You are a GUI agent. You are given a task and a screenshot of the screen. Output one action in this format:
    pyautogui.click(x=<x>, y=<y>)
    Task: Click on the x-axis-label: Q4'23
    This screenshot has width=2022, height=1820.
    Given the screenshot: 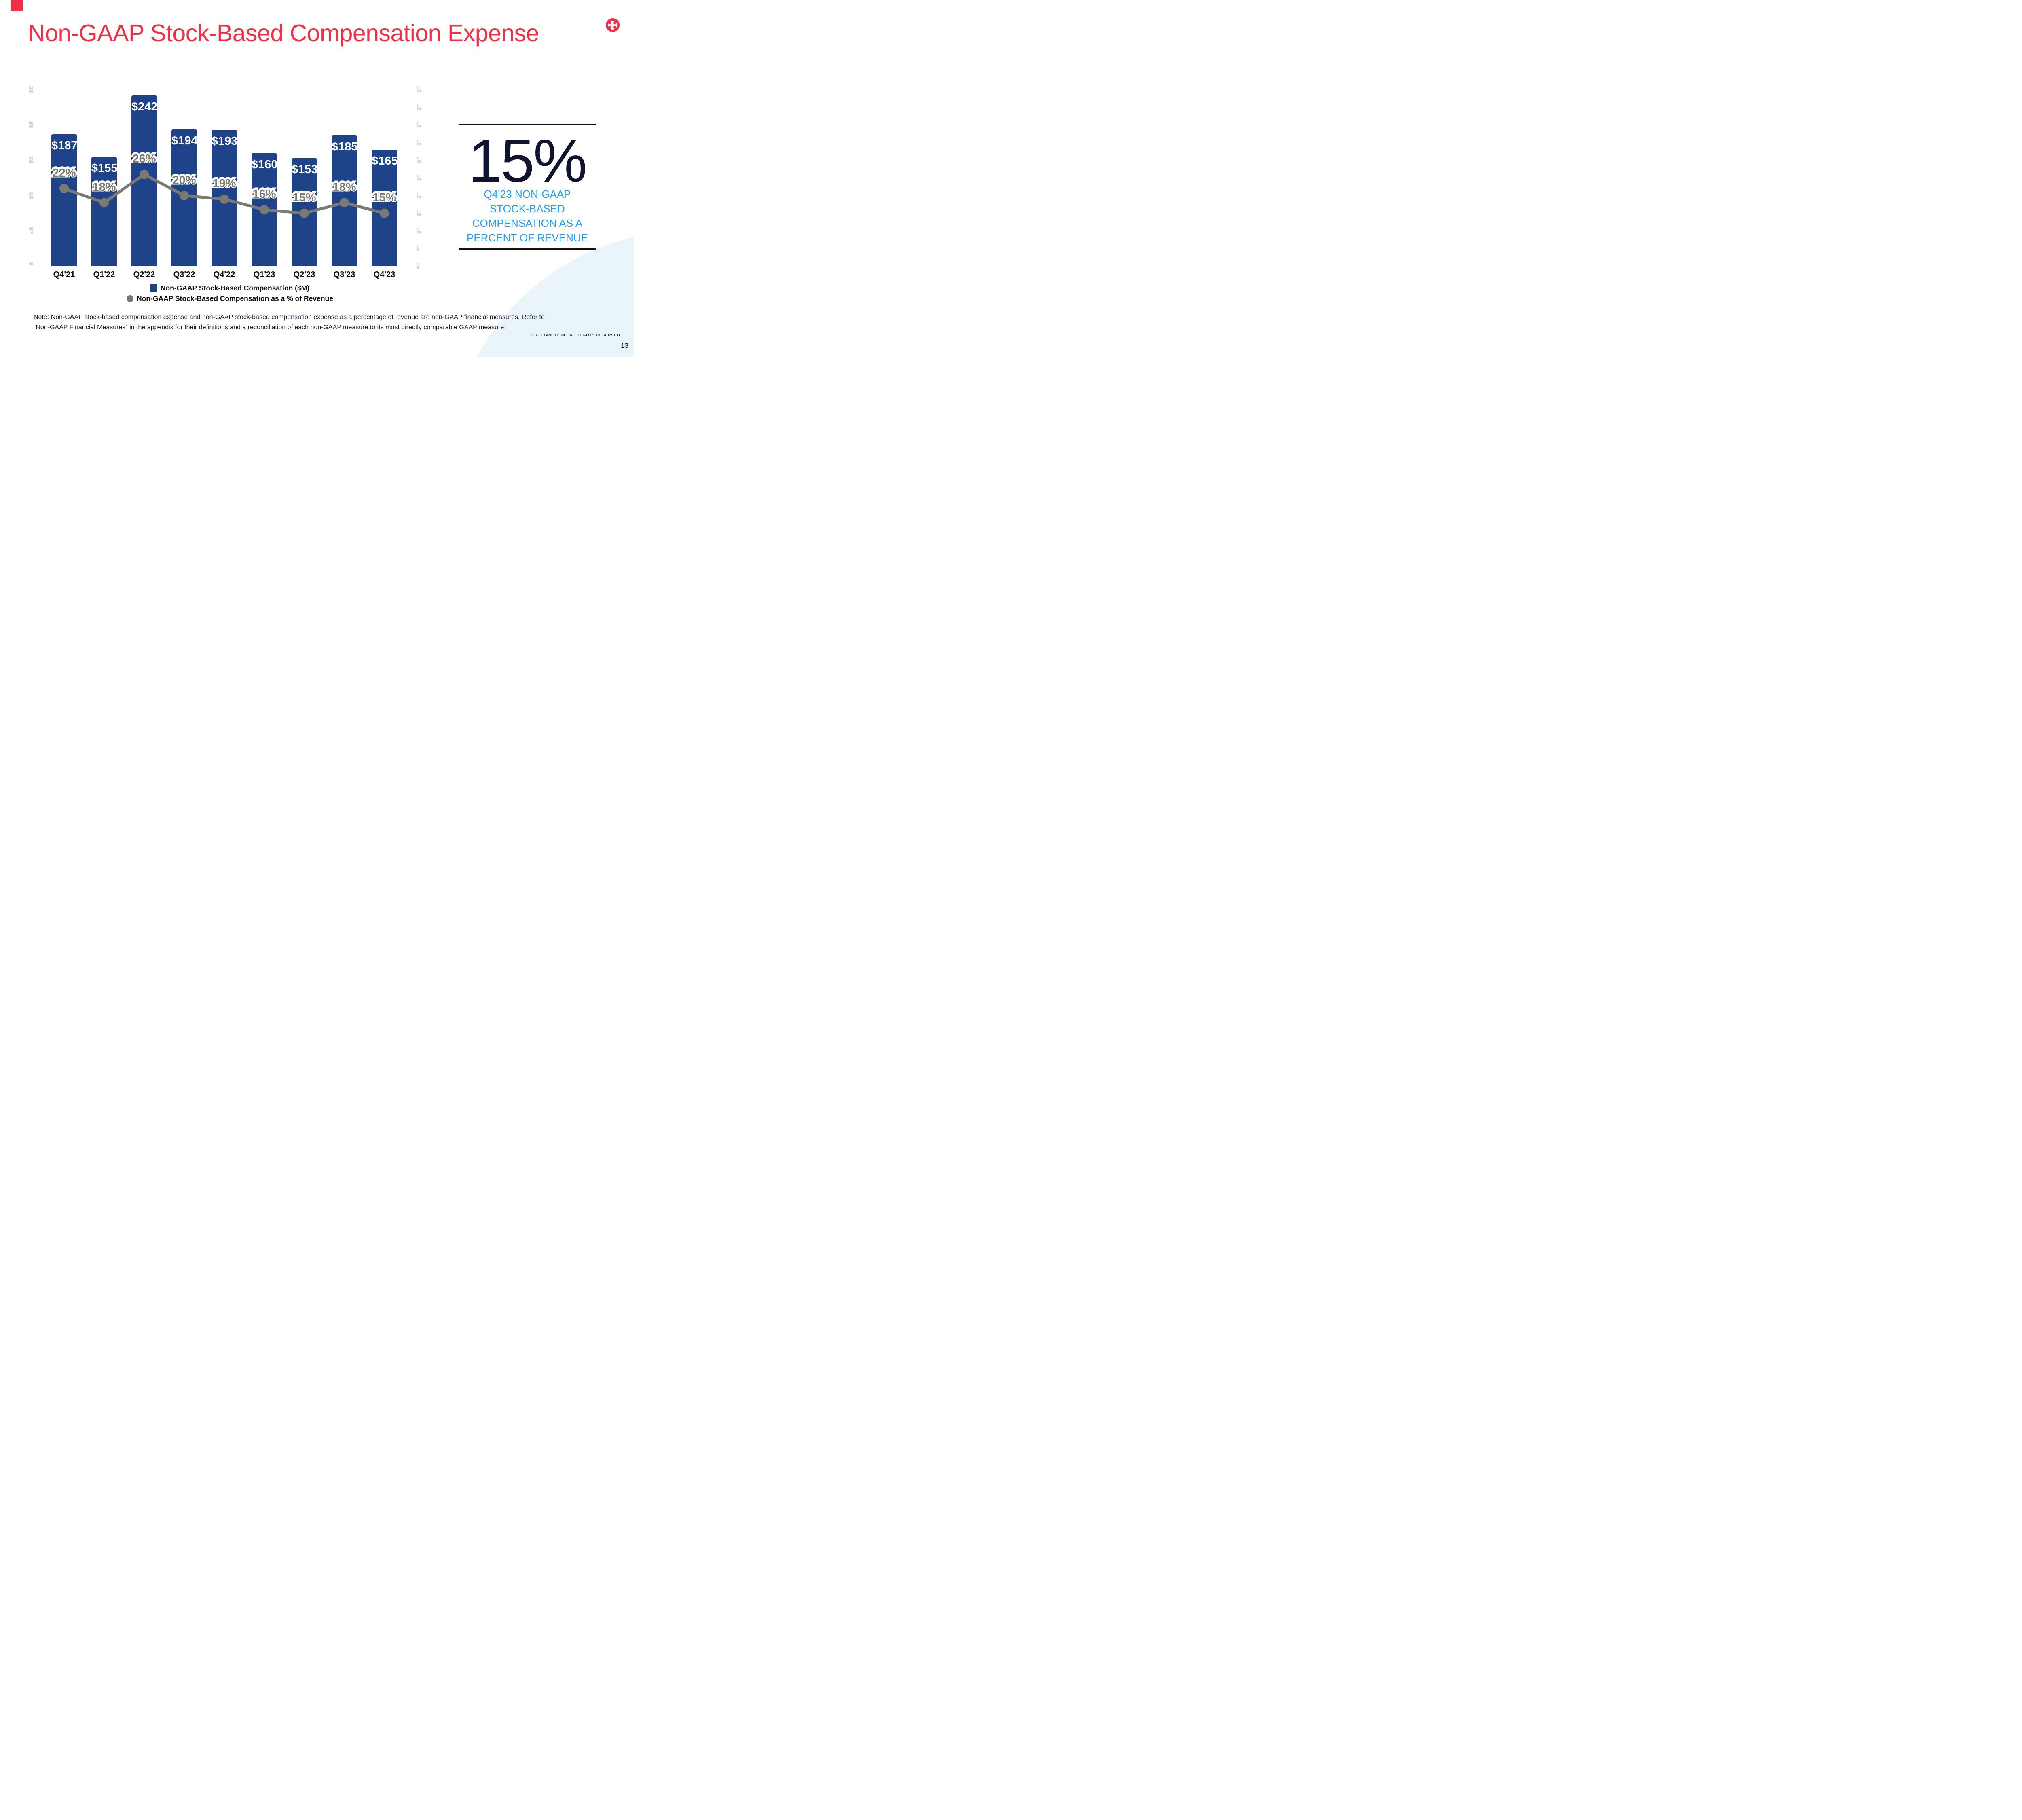 What is the action you would take?
    pyautogui.click(x=384, y=274)
    